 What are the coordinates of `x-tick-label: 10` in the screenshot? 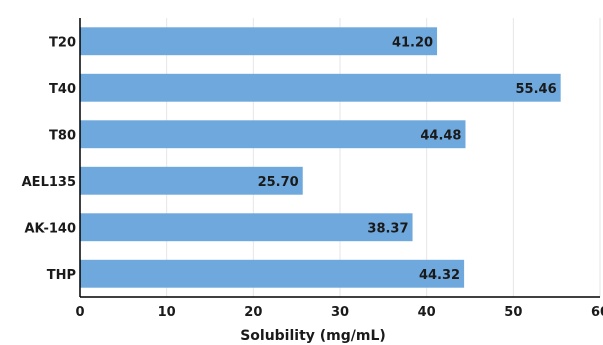 It's located at (167, 312).